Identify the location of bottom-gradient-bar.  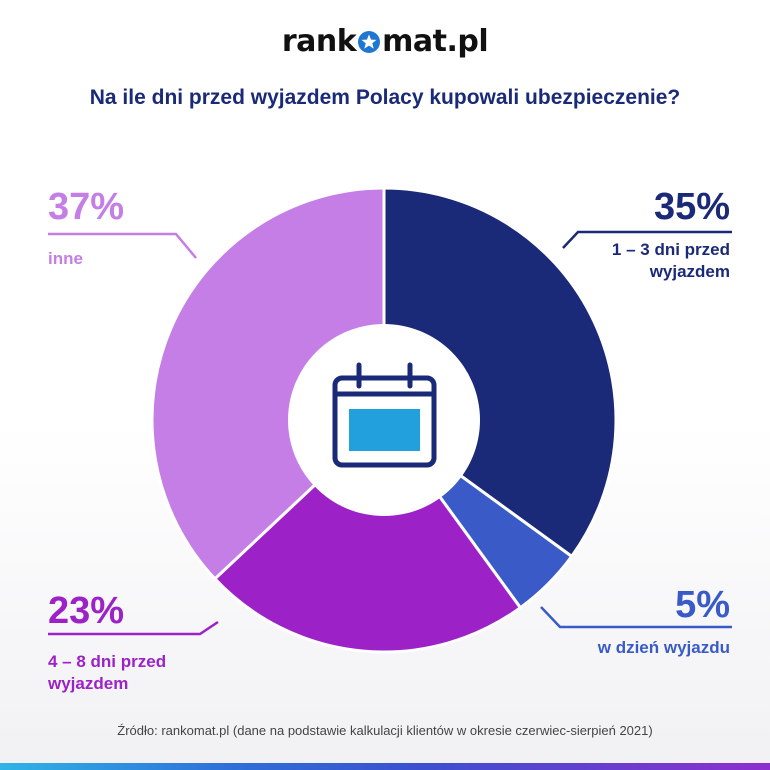
(385, 766).